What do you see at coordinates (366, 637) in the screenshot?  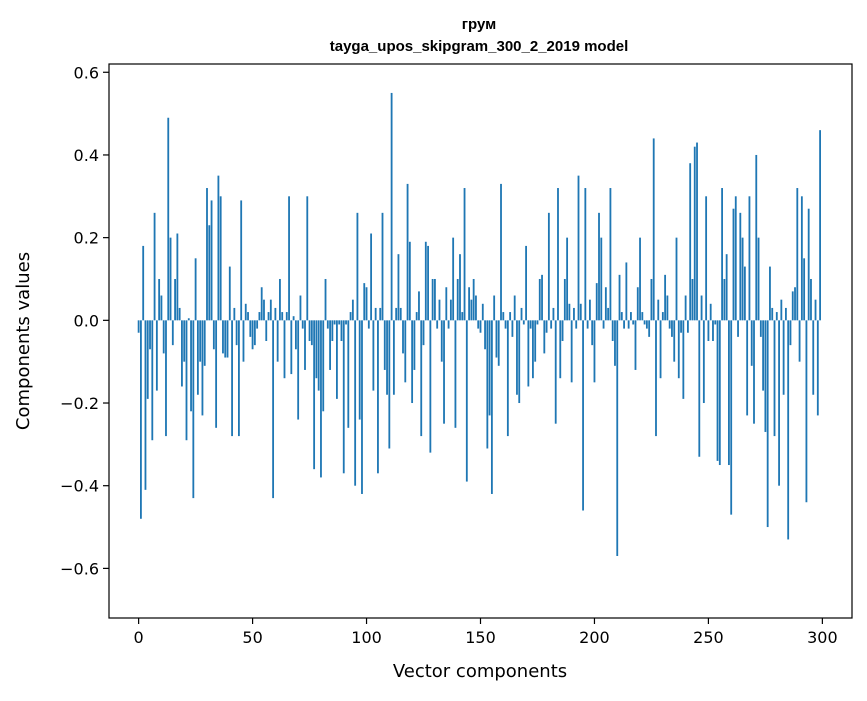 I see `x-tick-label: 100` at bounding box center [366, 637].